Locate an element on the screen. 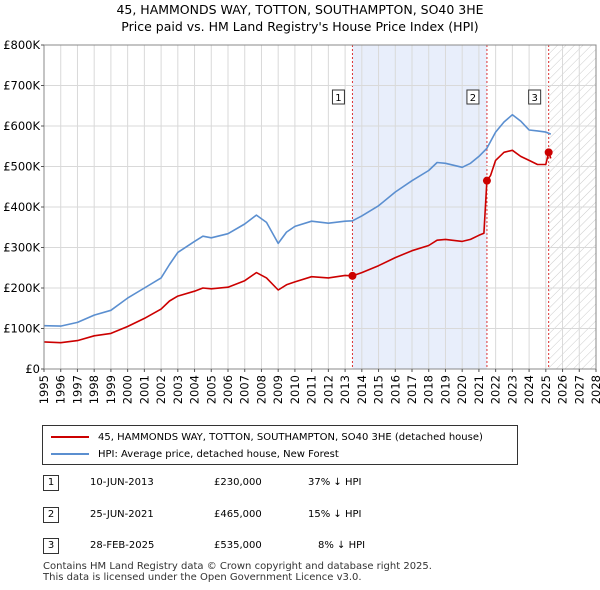 The height and width of the screenshot is (590, 600). x-tick-label: 2003 is located at coordinates (178, 389).